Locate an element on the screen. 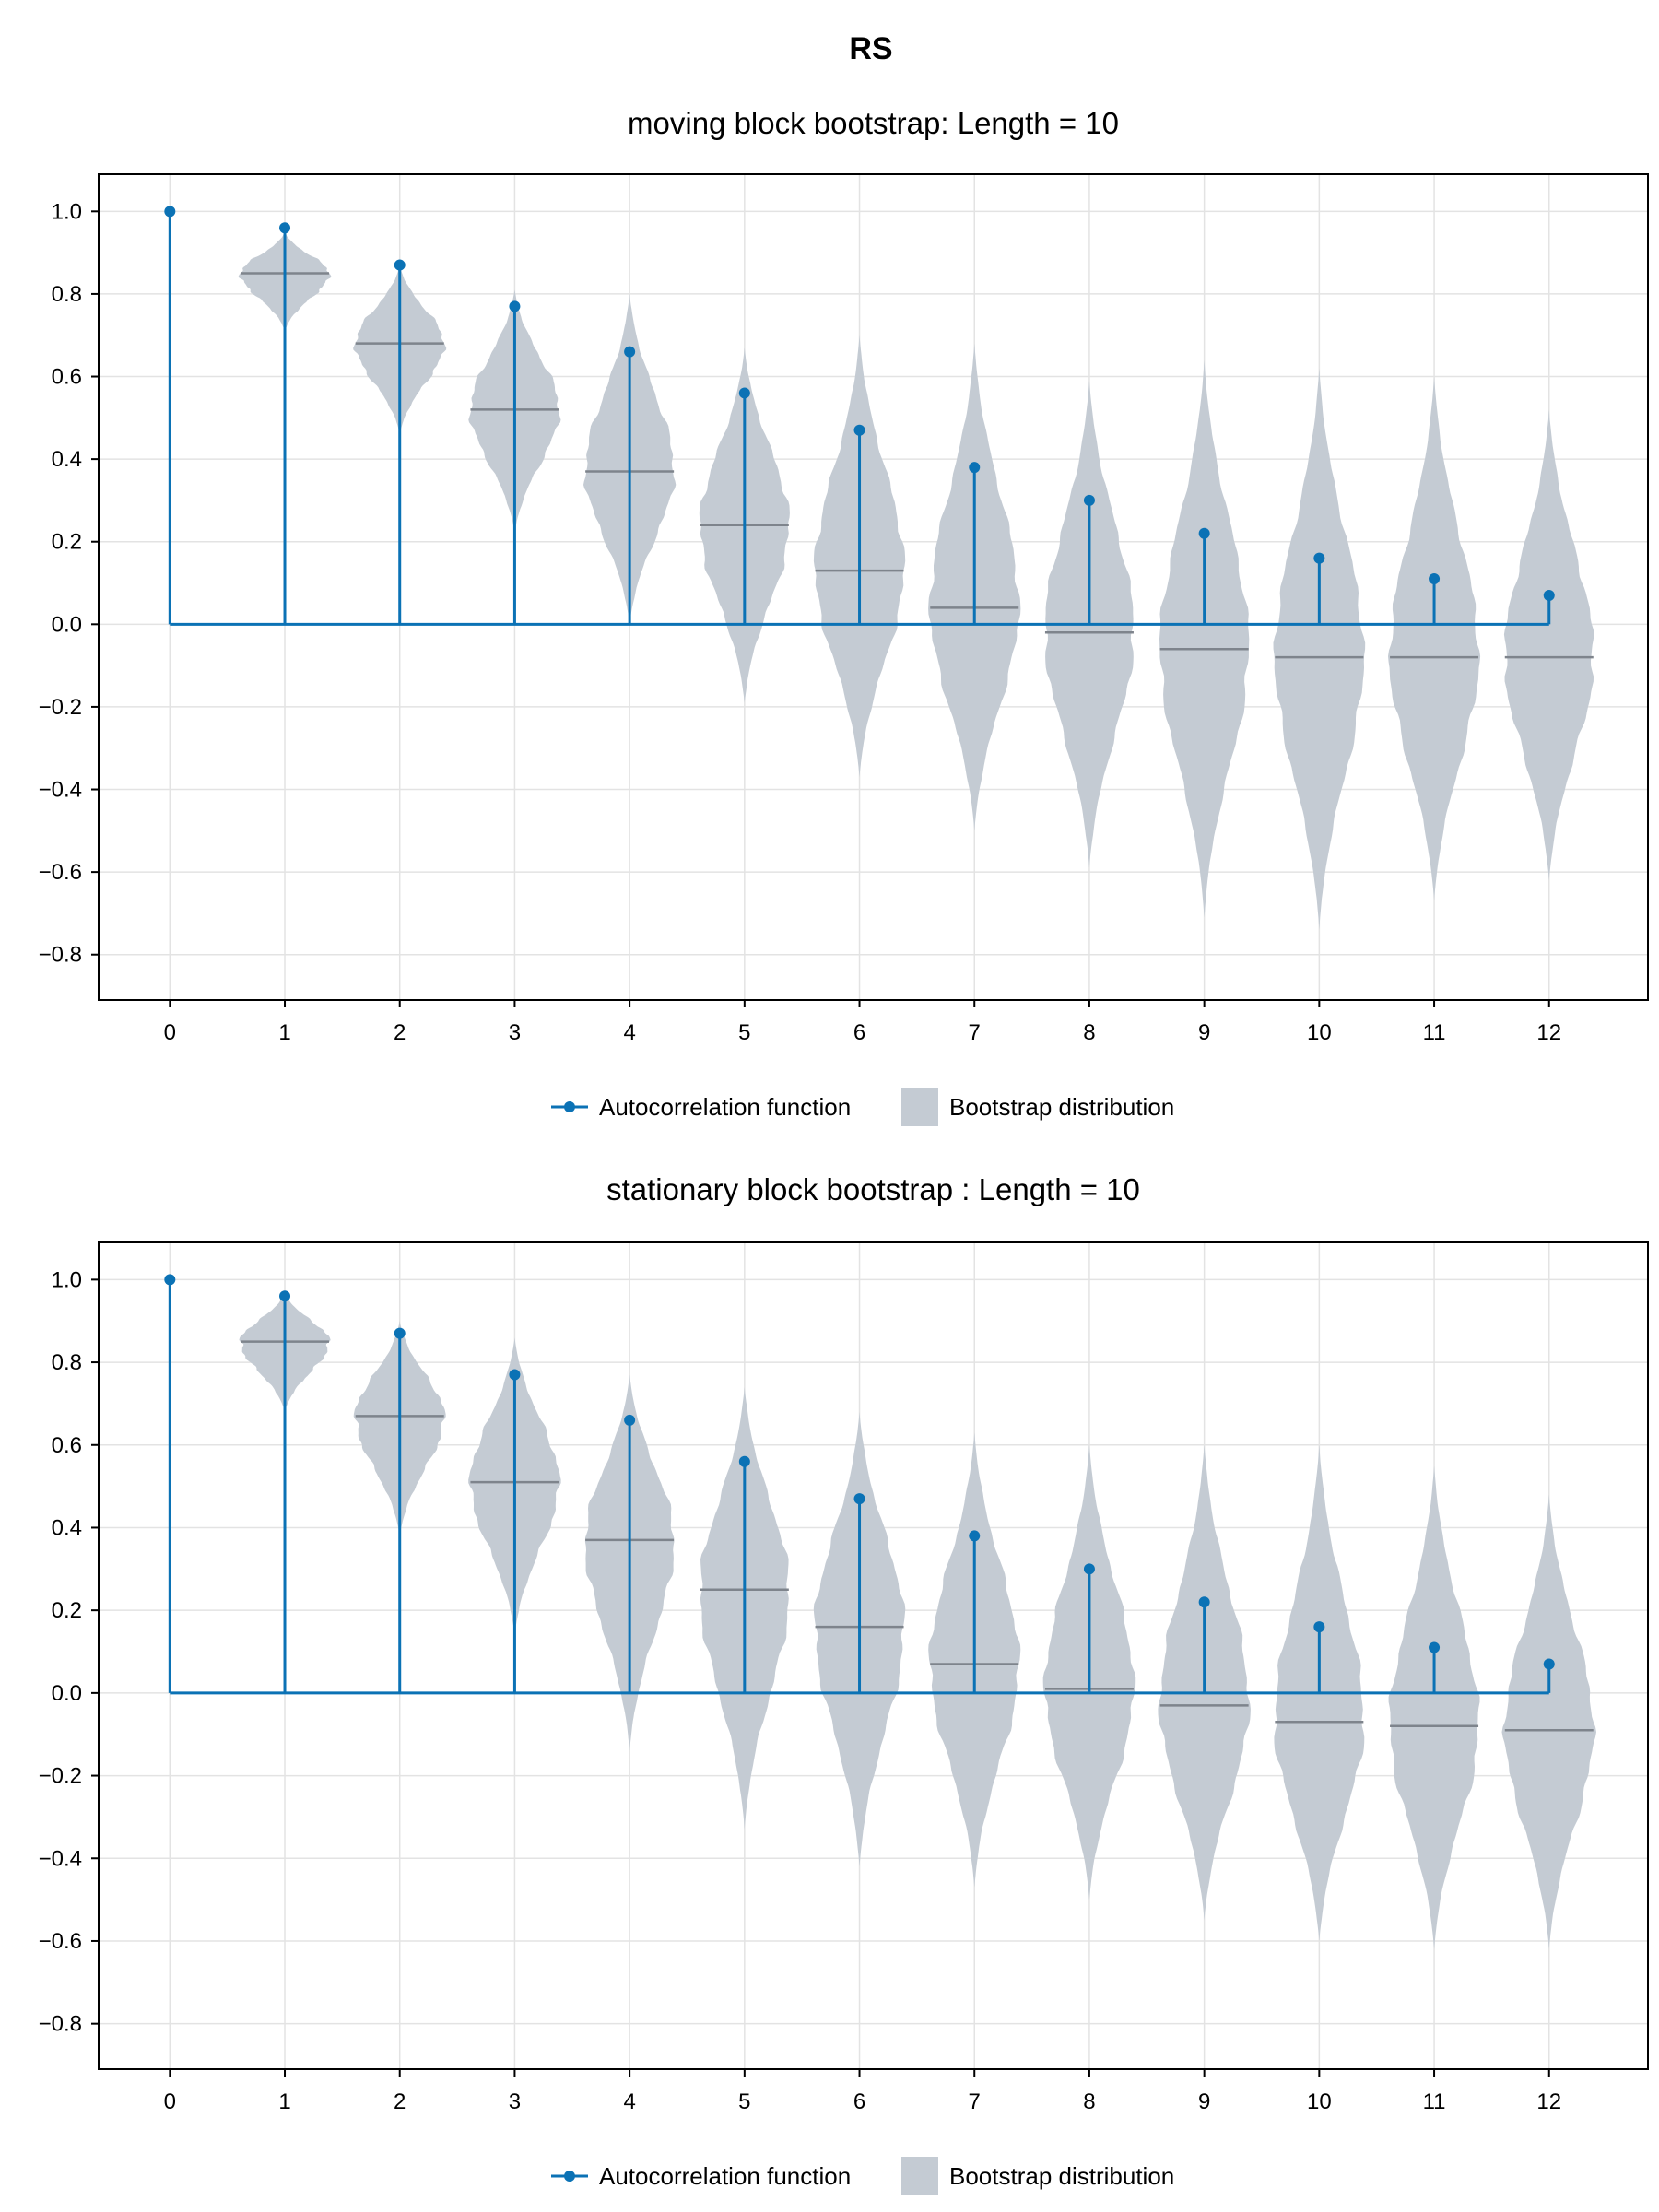 This screenshot has height=2212, width=1659. legend-bootstrap-label: Bootstrap distribution is located at coordinates (1061, 2176).